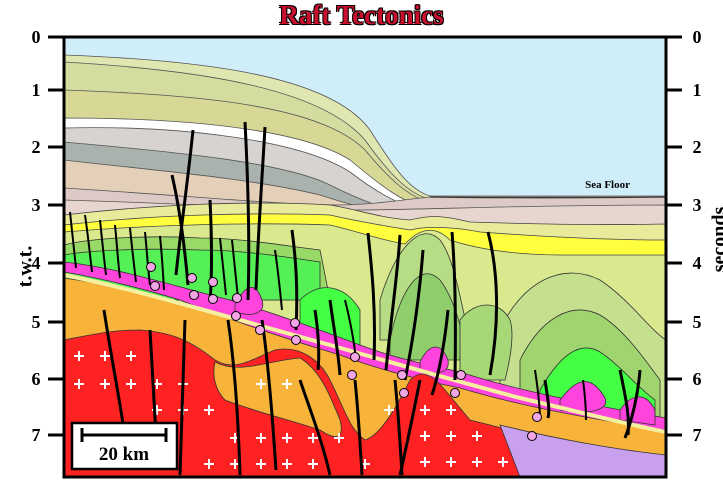 Image resolution: width=723 pixels, height=485 pixels. Describe the element at coordinates (124, 435) in the screenshot. I see `scale-bar` at that location.